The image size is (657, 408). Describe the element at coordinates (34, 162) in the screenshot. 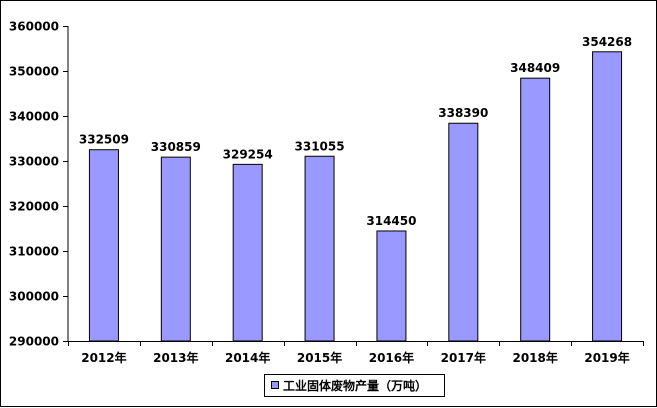

I see `y-tick-label: 330000` at that location.